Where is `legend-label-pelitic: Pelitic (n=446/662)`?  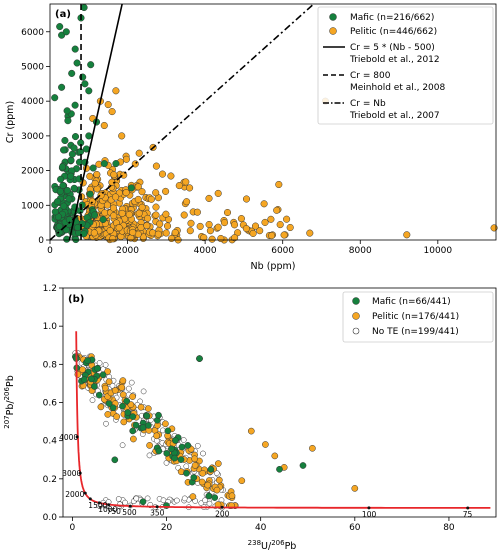
legend-label-pelitic: Pelitic (n=446/662) is located at coordinates (393, 32).